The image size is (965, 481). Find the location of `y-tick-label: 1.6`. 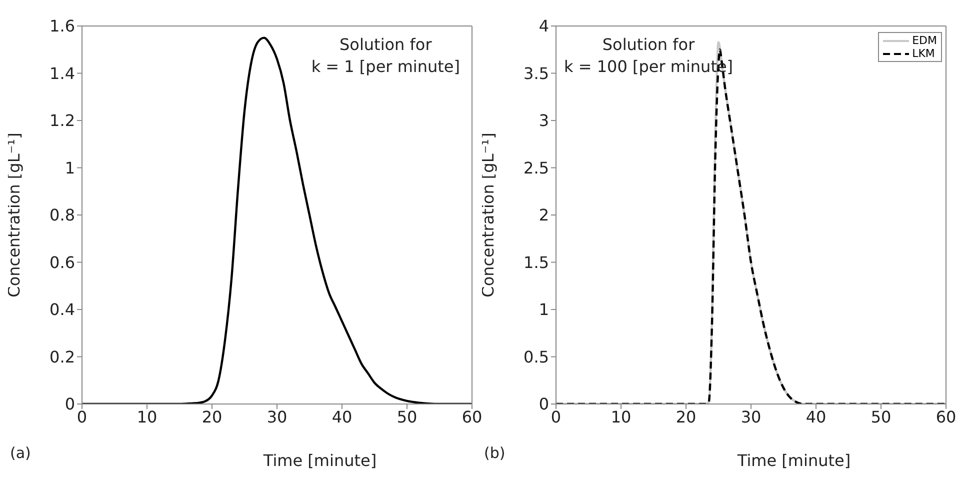

y-tick-label: 1.6 is located at coordinates (62, 26).